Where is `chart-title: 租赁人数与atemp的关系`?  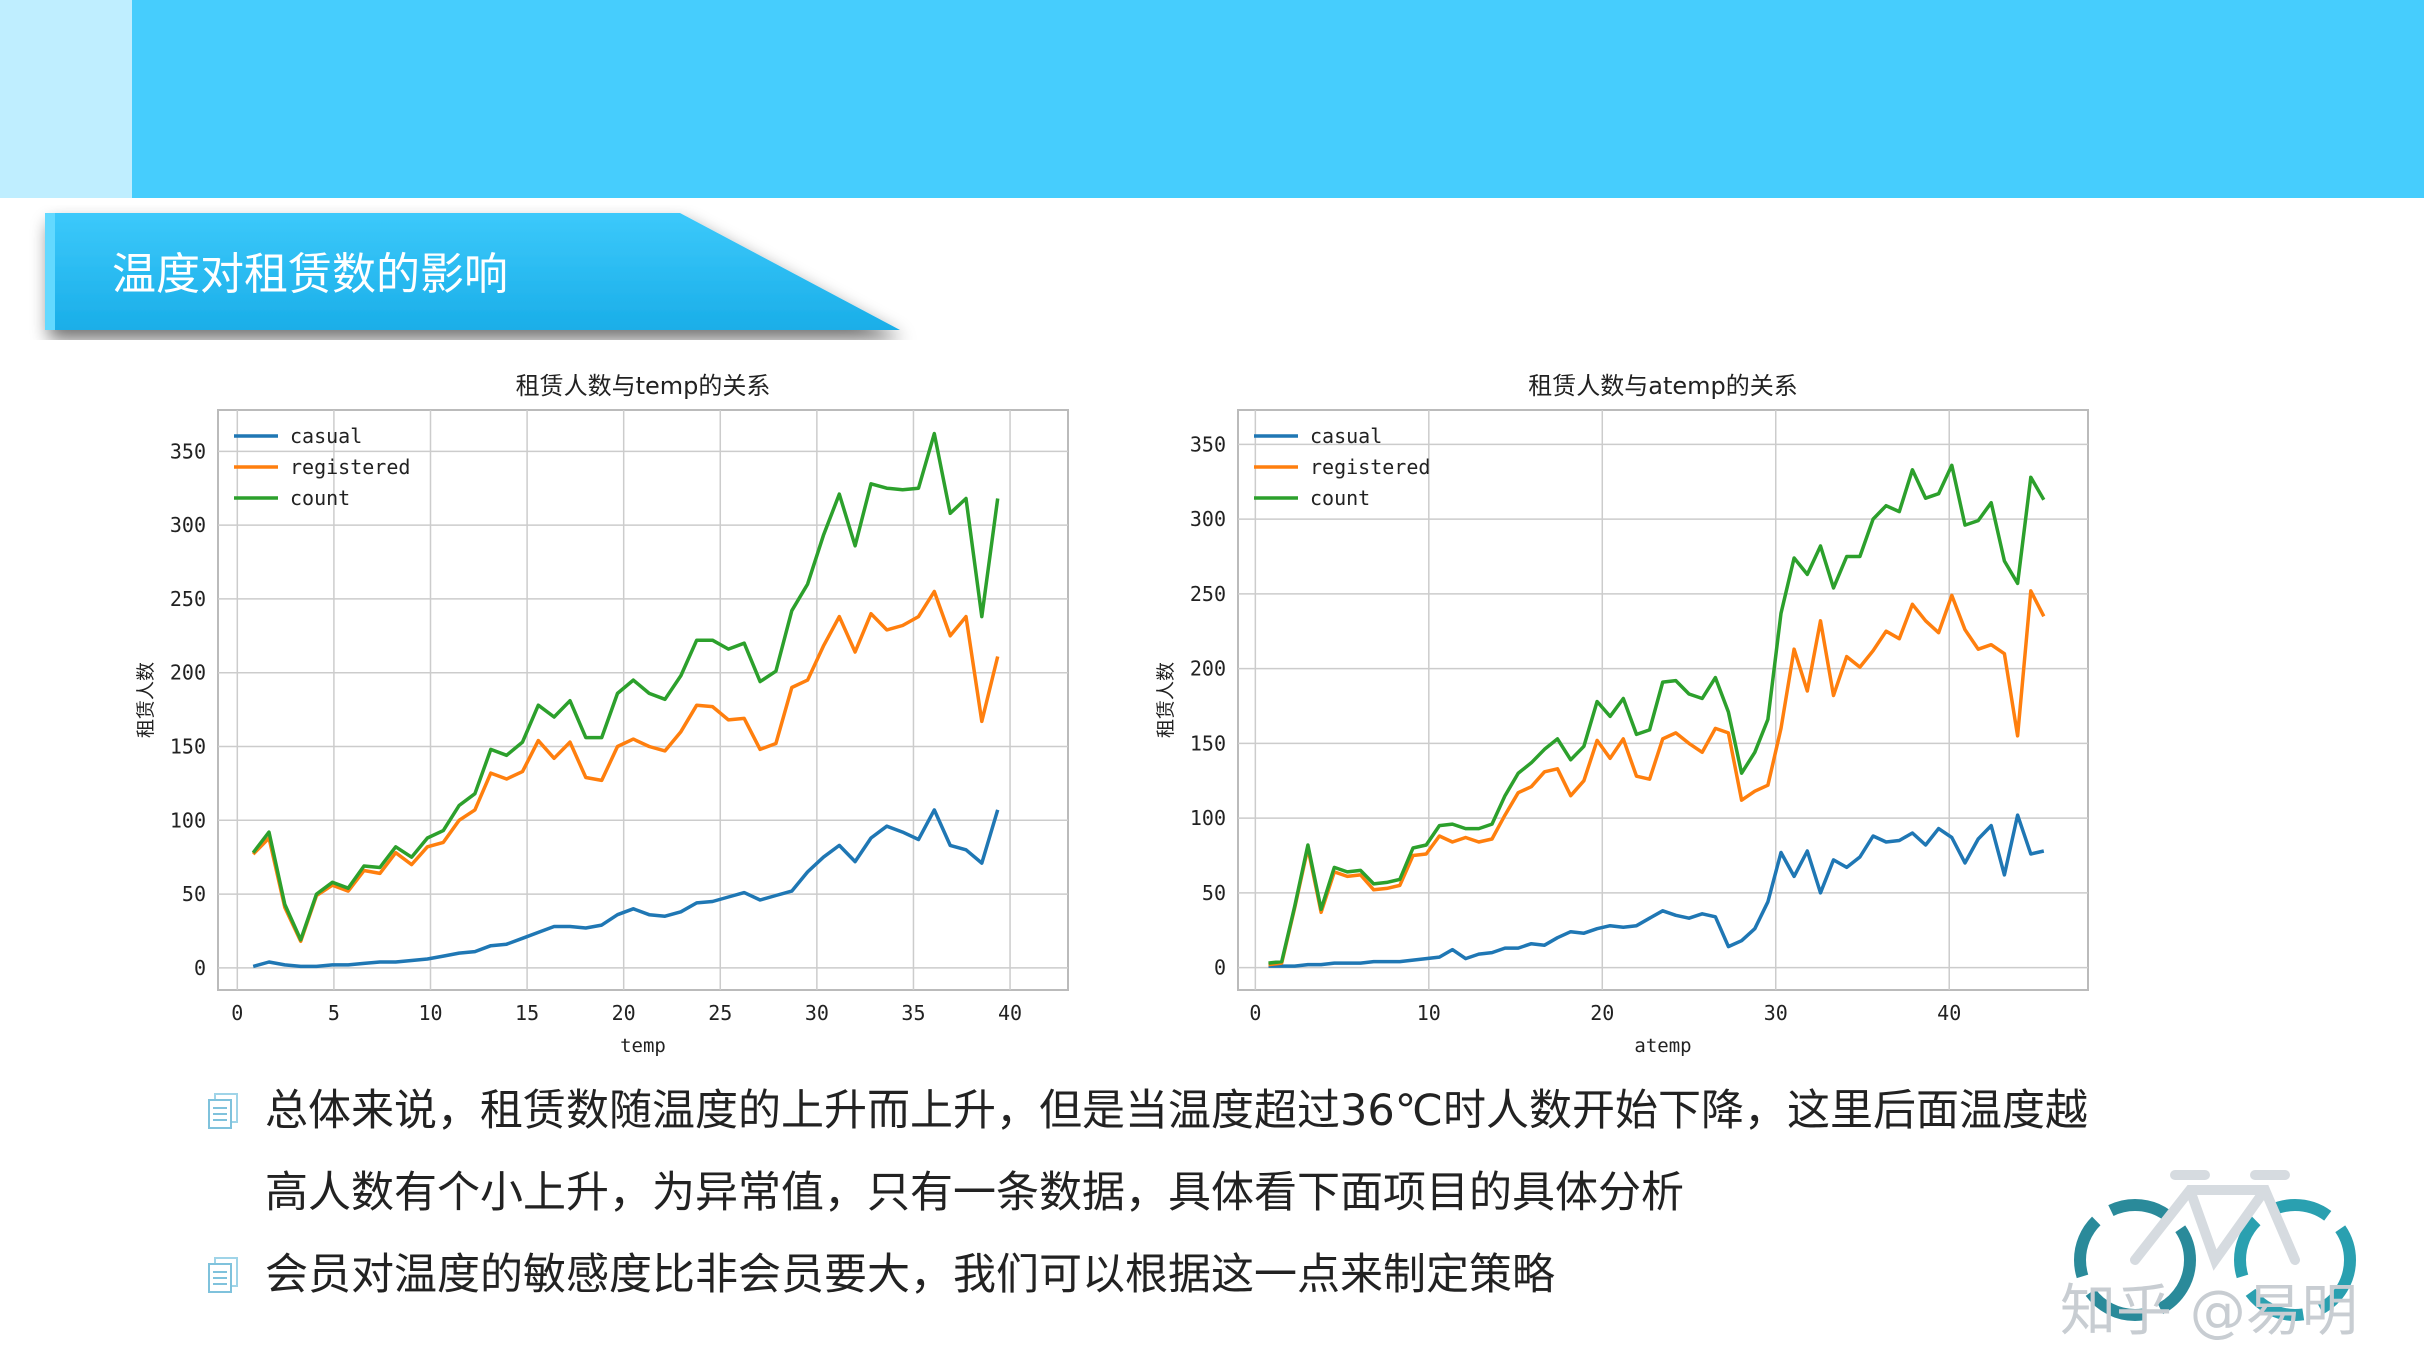
chart-title: 租赁人数与atemp的关系 is located at coordinates (1663, 386).